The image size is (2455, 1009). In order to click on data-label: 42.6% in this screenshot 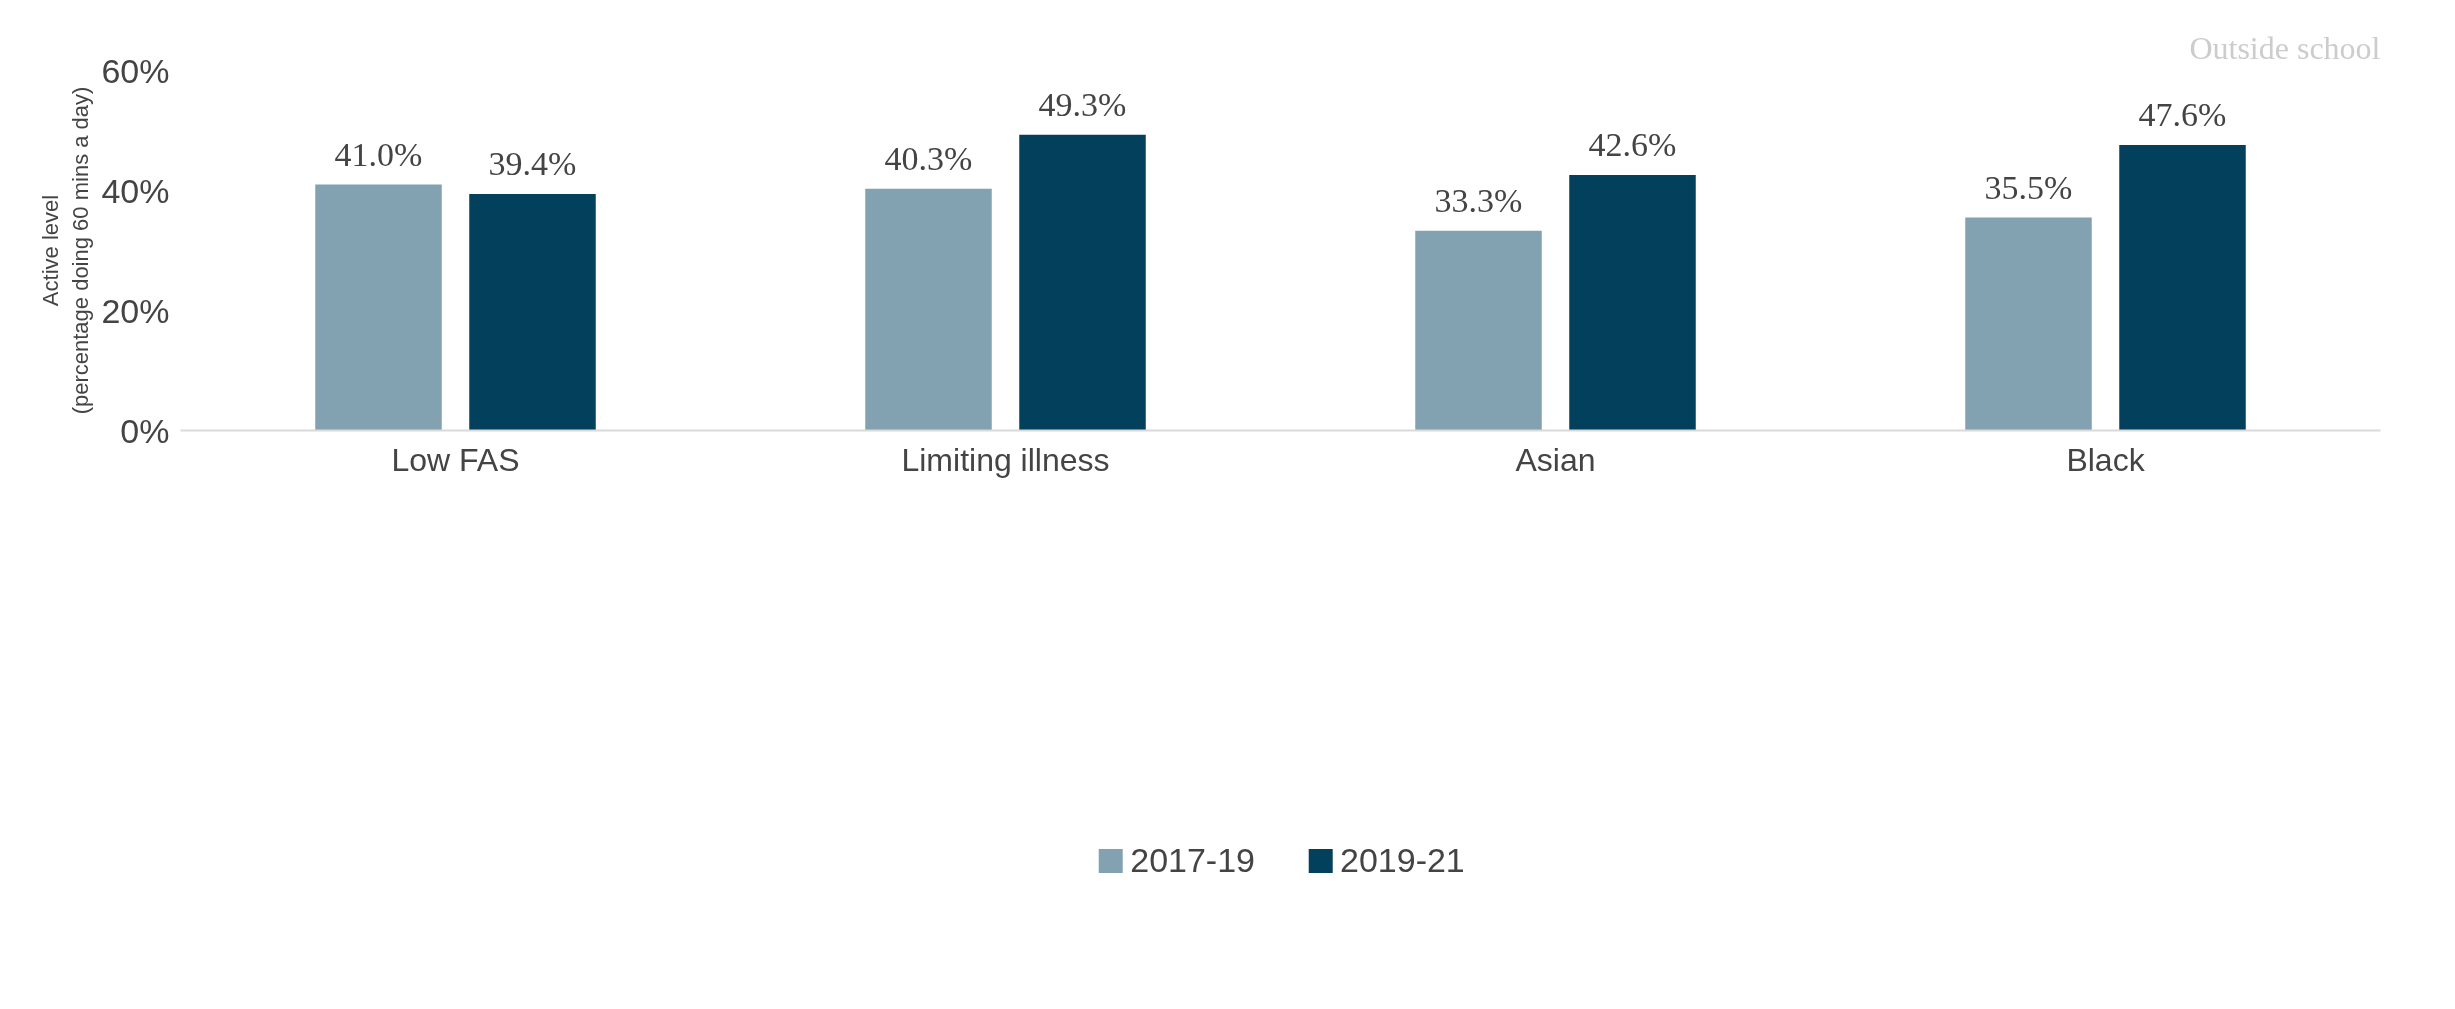, I will do `click(1632, 144)`.